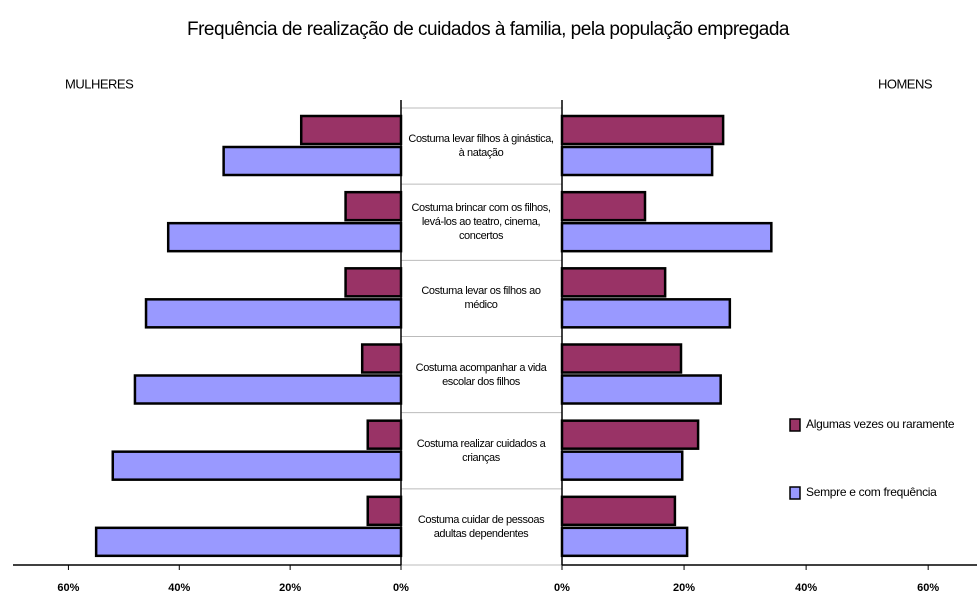 The height and width of the screenshot is (597, 977). What do you see at coordinates (99, 83) in the screenshot?
I see `panel-label: MULHERES` at bounding box center [99, 83].